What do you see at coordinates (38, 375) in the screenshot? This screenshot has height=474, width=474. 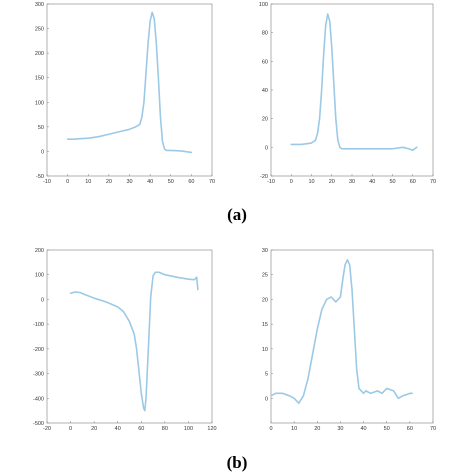 I see `y-tick-label: -300` at bounding box center [38, 375].